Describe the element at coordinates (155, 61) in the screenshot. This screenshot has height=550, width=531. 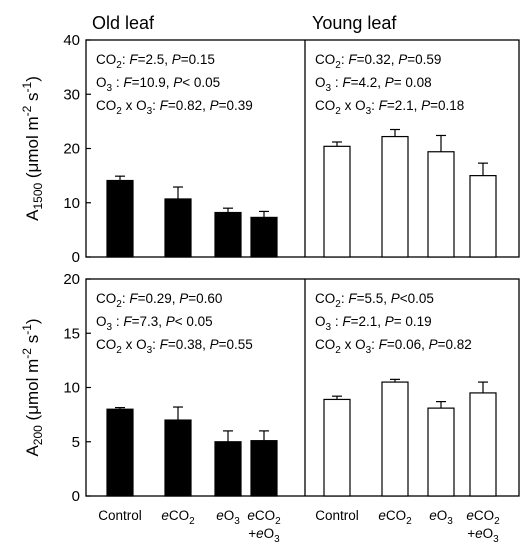
I see `stats-annotation: CO2​: F=2.5, P=0.15` at that location.